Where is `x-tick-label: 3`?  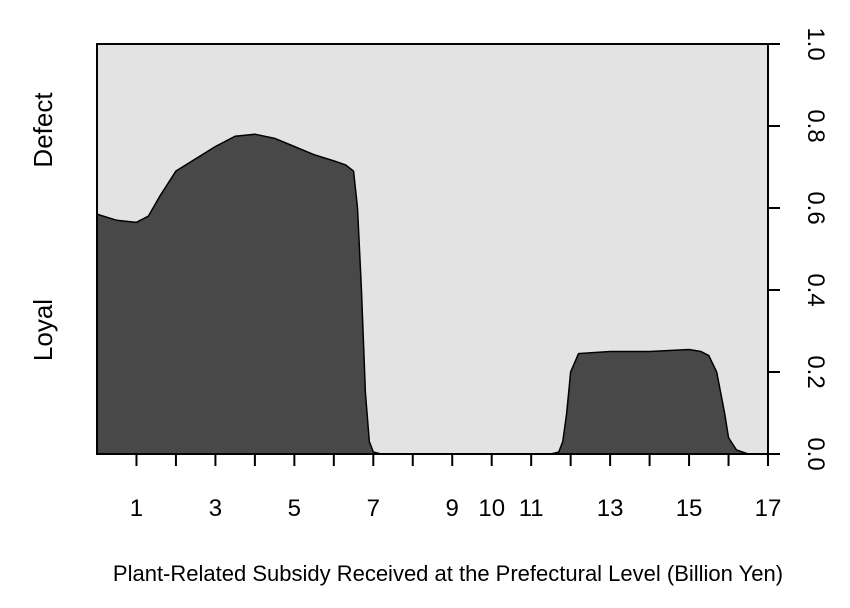 x-tick-label: 3 is located at coordinates (215, 508).